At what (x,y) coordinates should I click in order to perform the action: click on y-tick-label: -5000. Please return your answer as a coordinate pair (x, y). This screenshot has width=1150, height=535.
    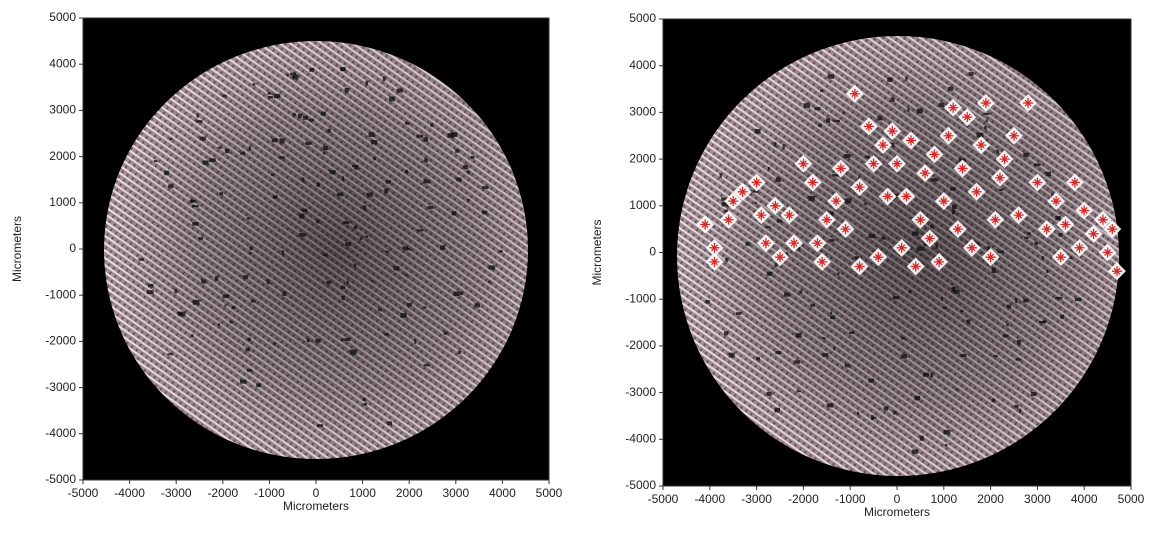
    Looking at the image, I should click on (640, 485).